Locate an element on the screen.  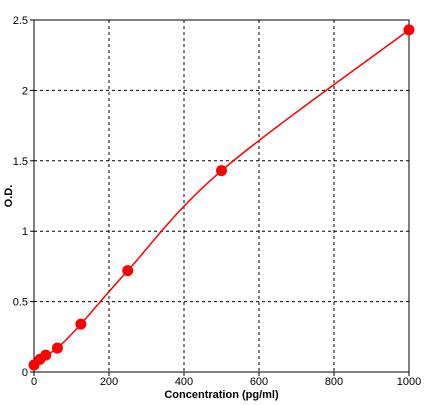
x-tick-label: 0 is located at coordinates (34, 382).